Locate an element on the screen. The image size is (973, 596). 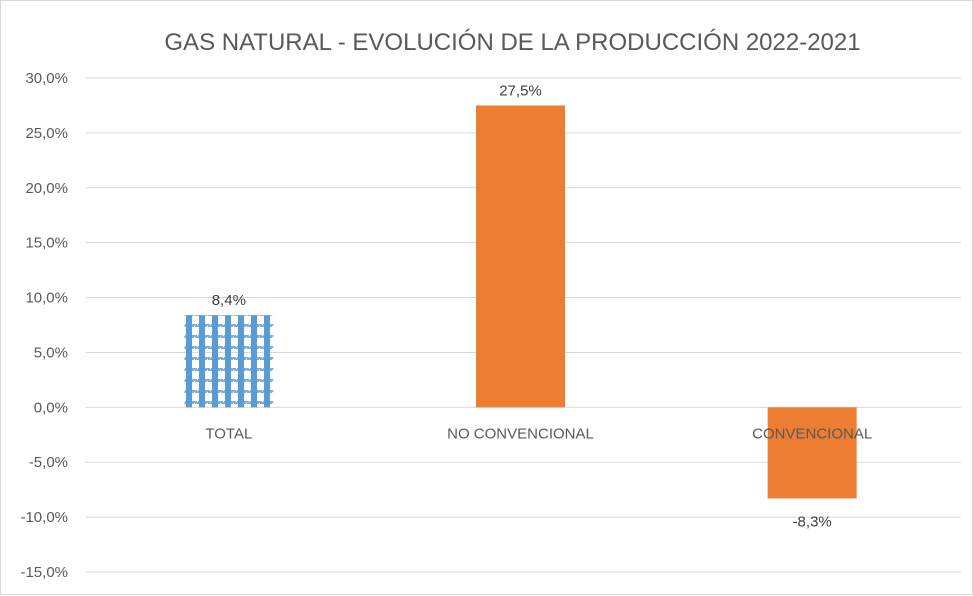
x-category-label: TOTAL is located at coordinates (228, 433).